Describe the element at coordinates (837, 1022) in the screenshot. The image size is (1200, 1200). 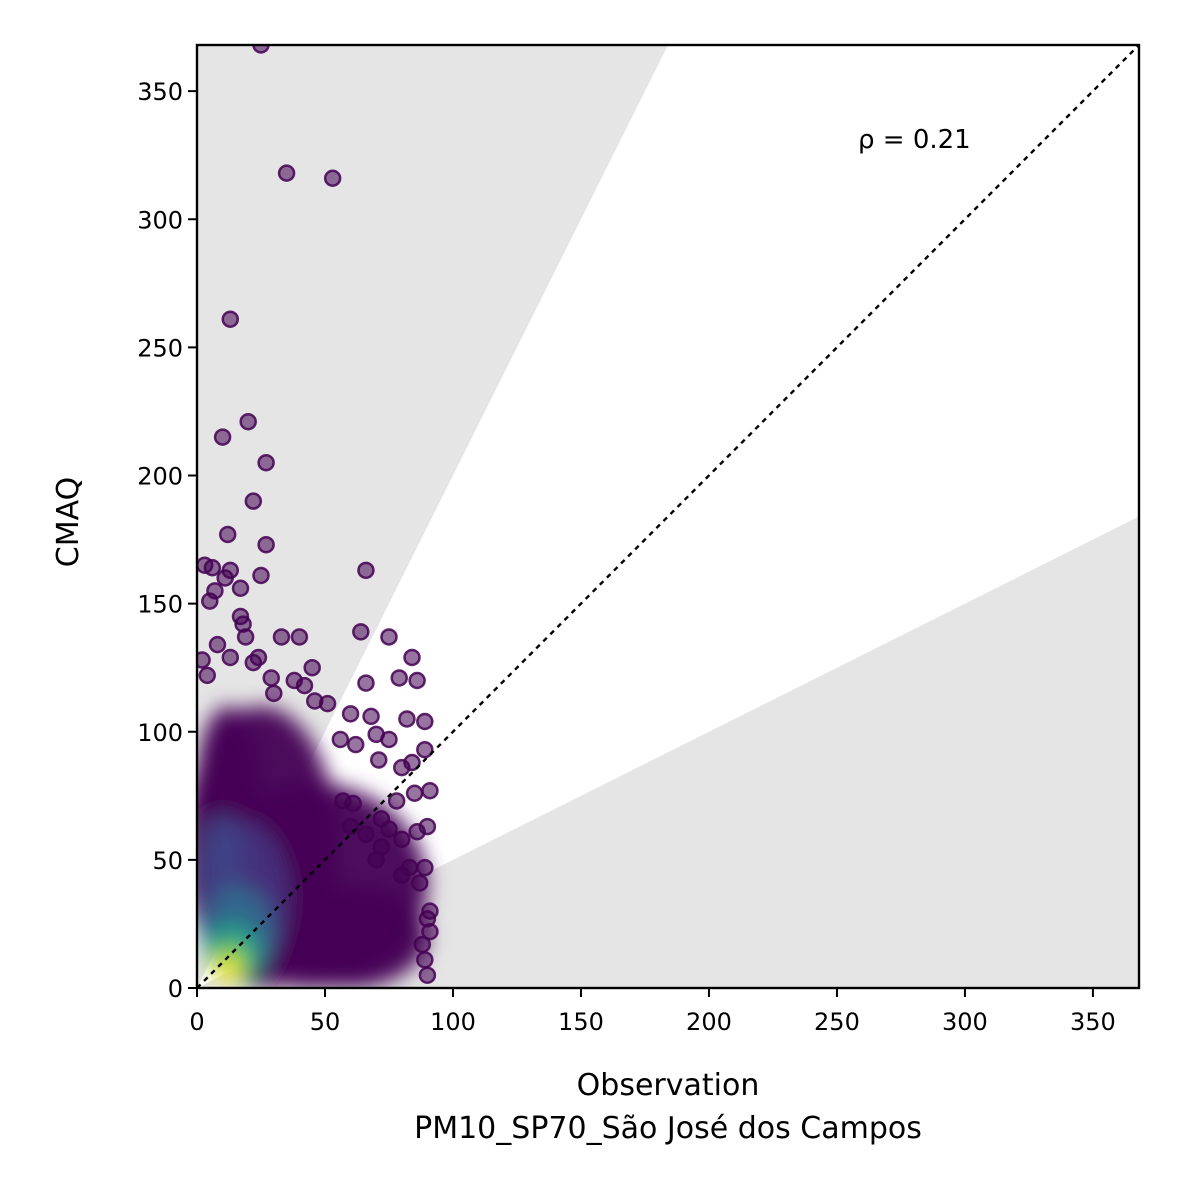
I see `x-tick-label-5: 250` at that location.